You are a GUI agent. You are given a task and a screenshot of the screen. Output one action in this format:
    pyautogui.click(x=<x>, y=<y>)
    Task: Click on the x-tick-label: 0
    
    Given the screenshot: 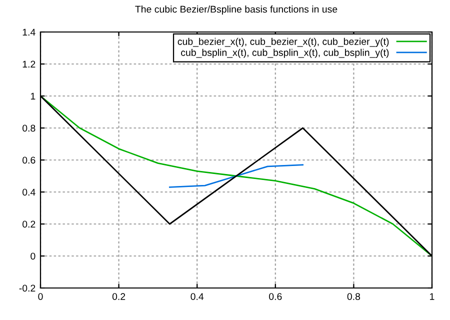 What is the action you would take?
    pyautogui.click(x=40, y=296)
    